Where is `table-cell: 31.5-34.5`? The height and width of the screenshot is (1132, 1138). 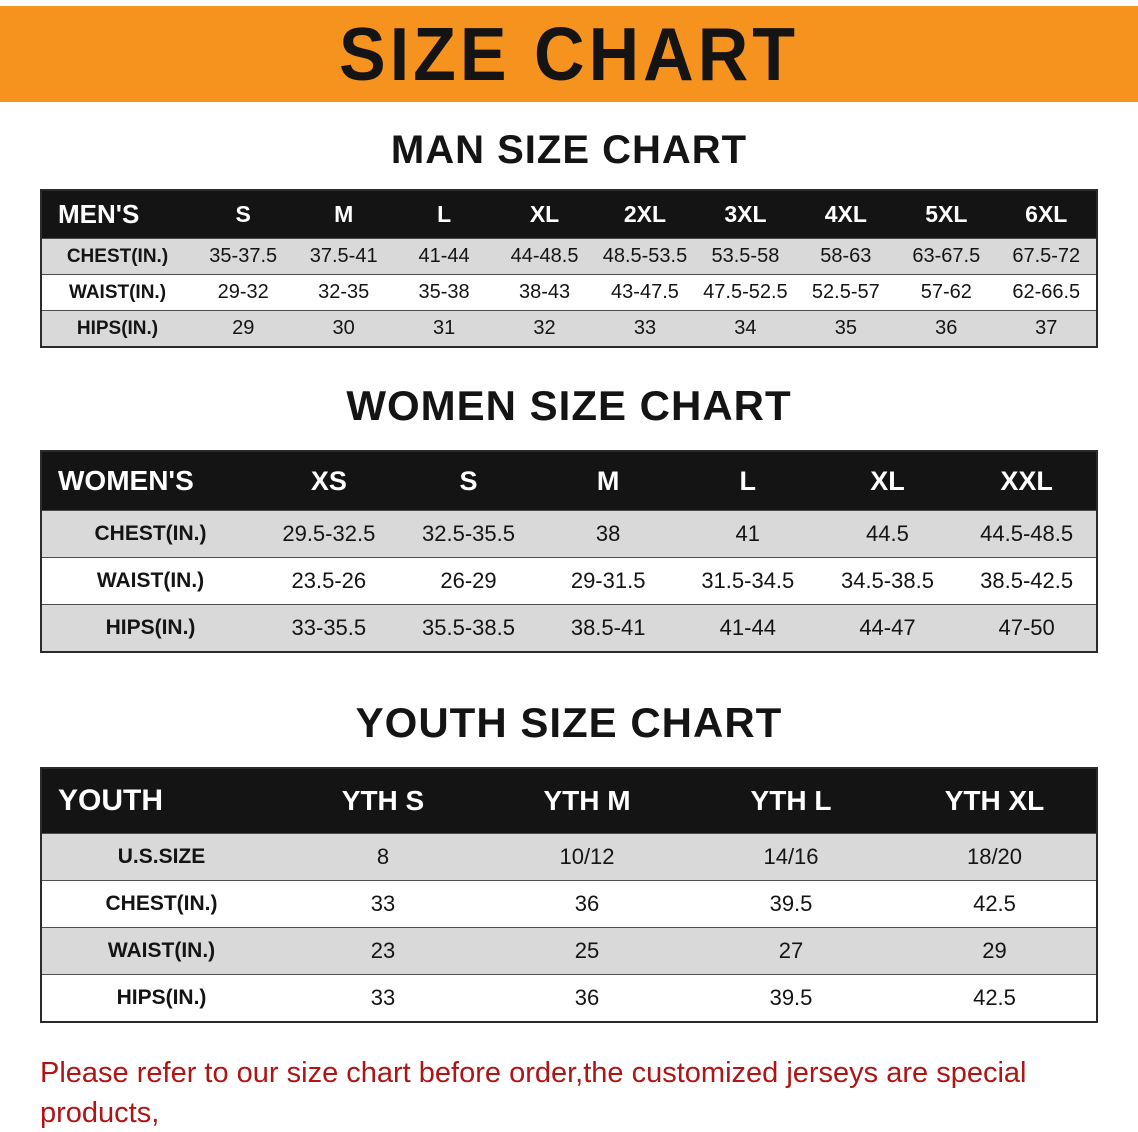 table-cell: 31.5-34.5 is located at coordinates (748, 580).